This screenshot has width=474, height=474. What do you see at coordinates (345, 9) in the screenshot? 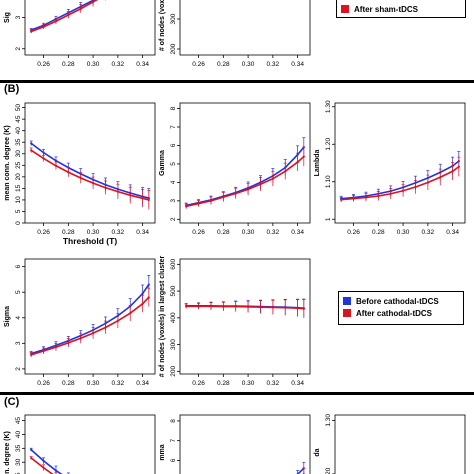
I see `legend-swatch-after` at bounding box center [345, 9].